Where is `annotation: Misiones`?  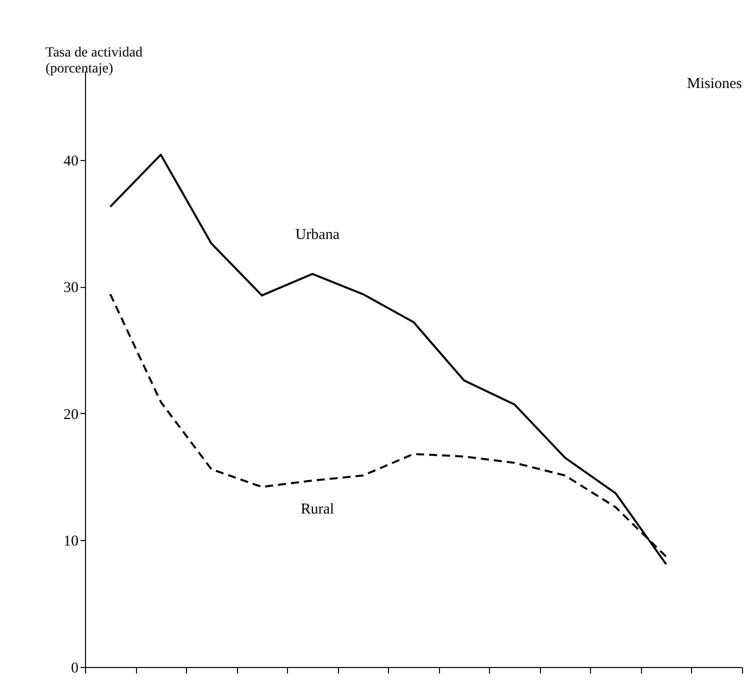 annotation: Misiones is located at coordinates (714, 84).